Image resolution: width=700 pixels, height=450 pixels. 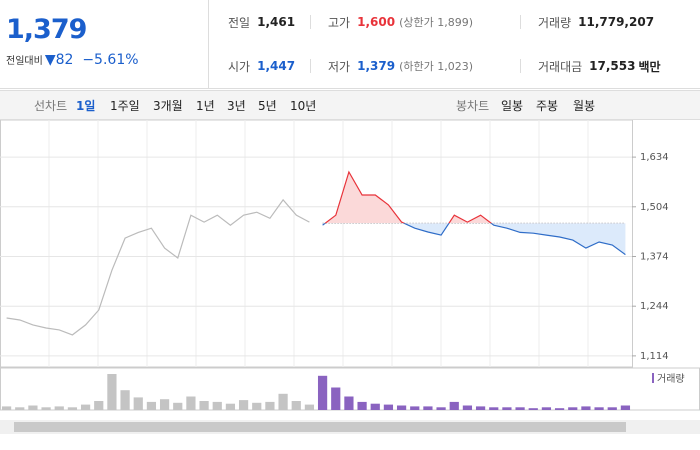 I want to click on tab: 10년, so click(x=303, y=106).